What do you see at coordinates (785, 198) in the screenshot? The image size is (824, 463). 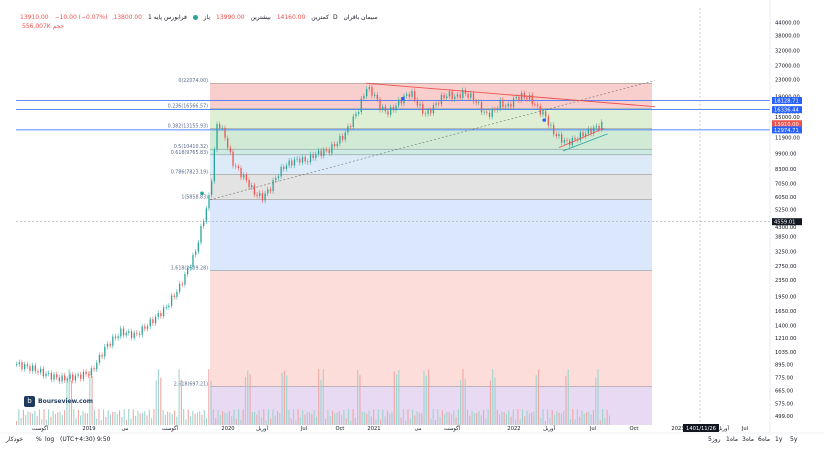 I see `y-tick-label: 6050.00` at bounding box center [785, 198].